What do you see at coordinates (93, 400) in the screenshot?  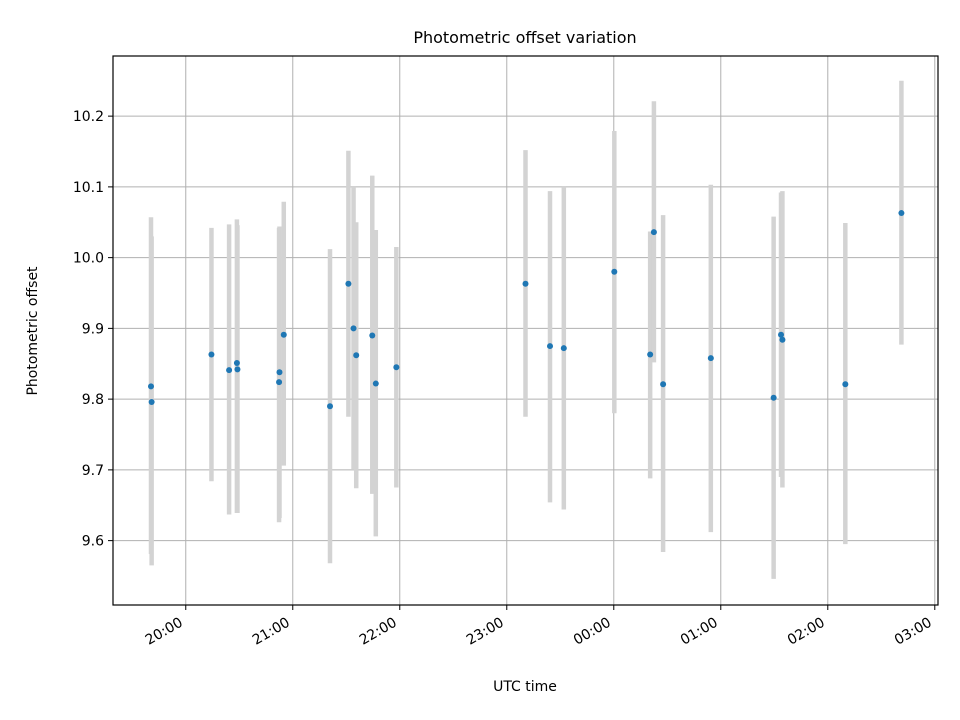 I see `y-tick-label: 9.8` at bounding box center [93, 400].